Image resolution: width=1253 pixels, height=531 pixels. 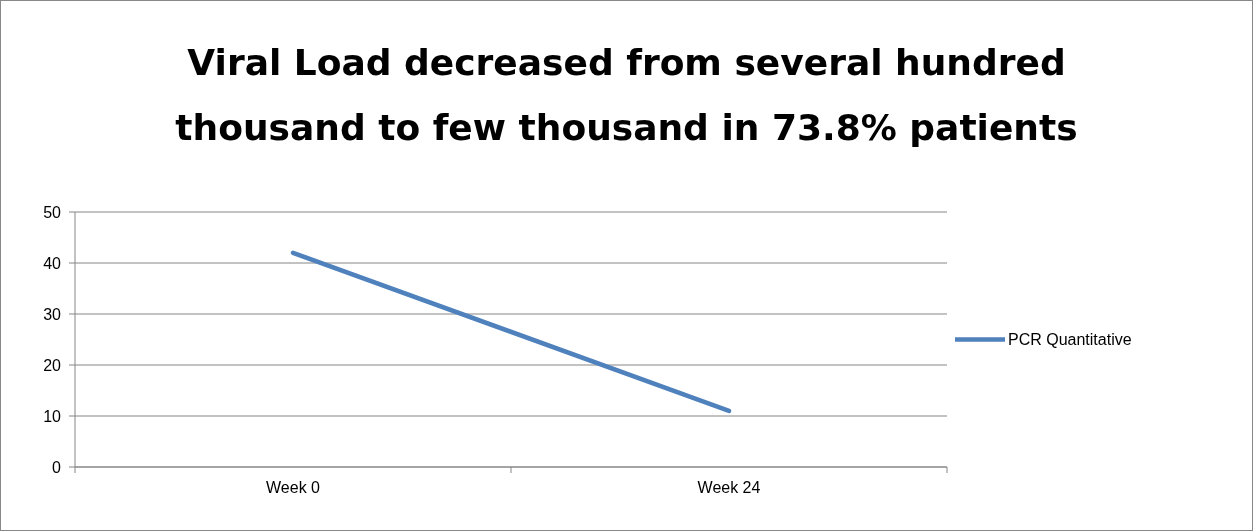 What do you see at coordinates (52, 314) in the screenshot?
I see `y-tick-label: 30` at bounding box center [52, 314].